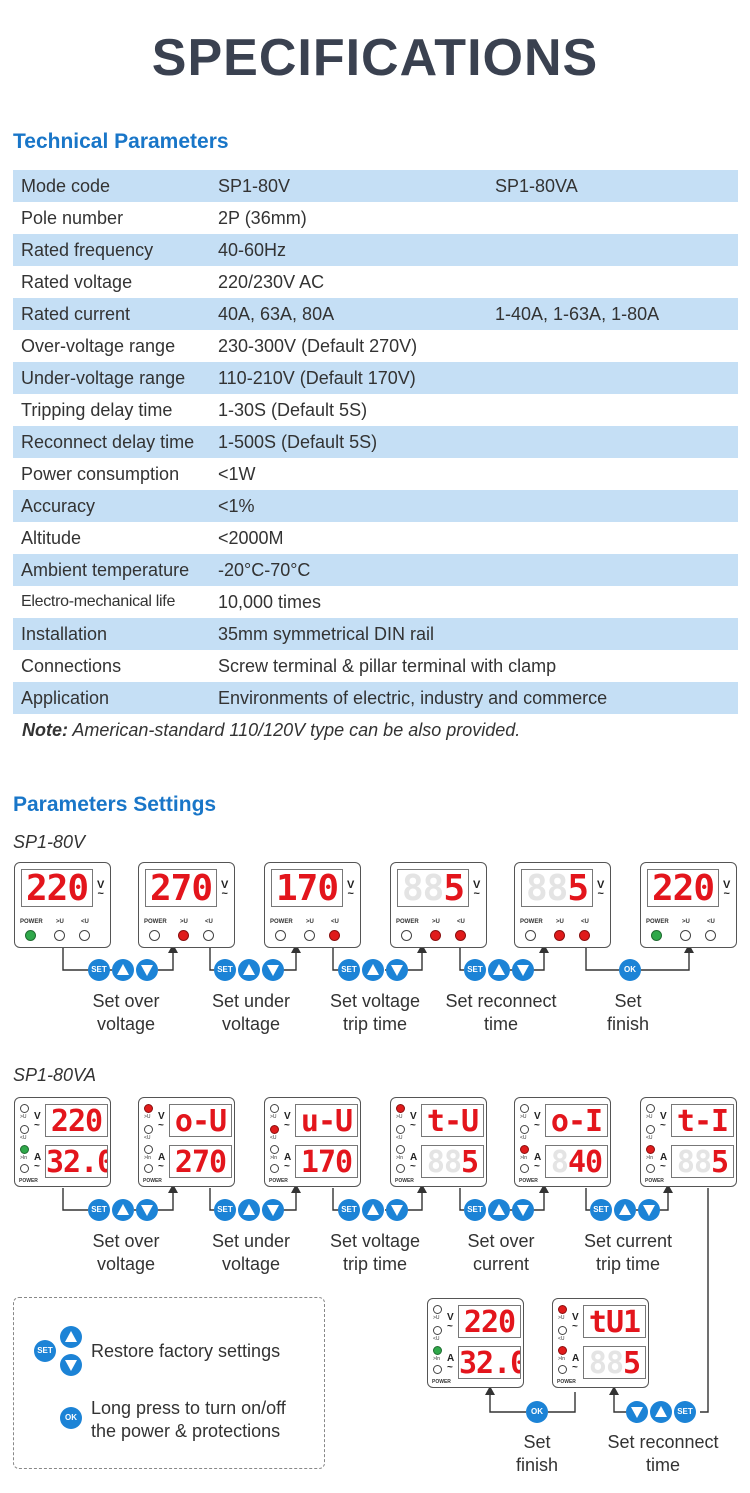 This screenshot has width=750, height=1493. Describe the element at coordinates (474, 506) in the screenshot. I see `parameter-value: <1%` at that location.